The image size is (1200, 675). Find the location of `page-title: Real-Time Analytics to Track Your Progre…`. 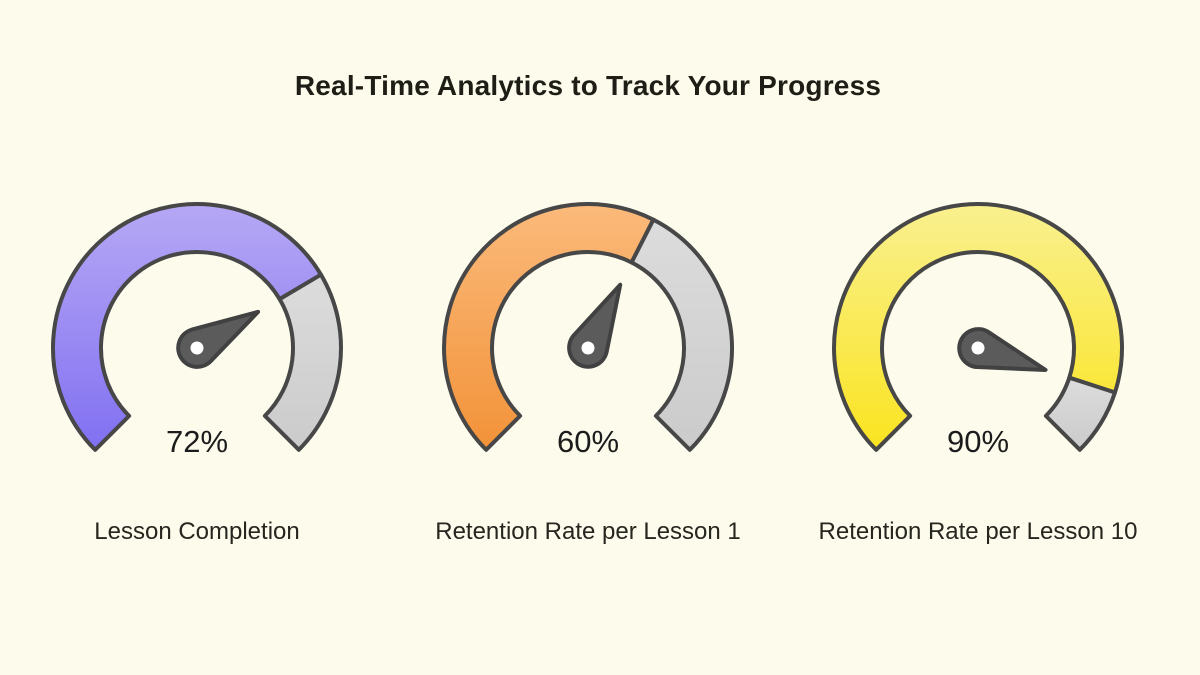

page-title: Real-Time Analytics to Track Your Progre… is located at coordinates (588, 85).